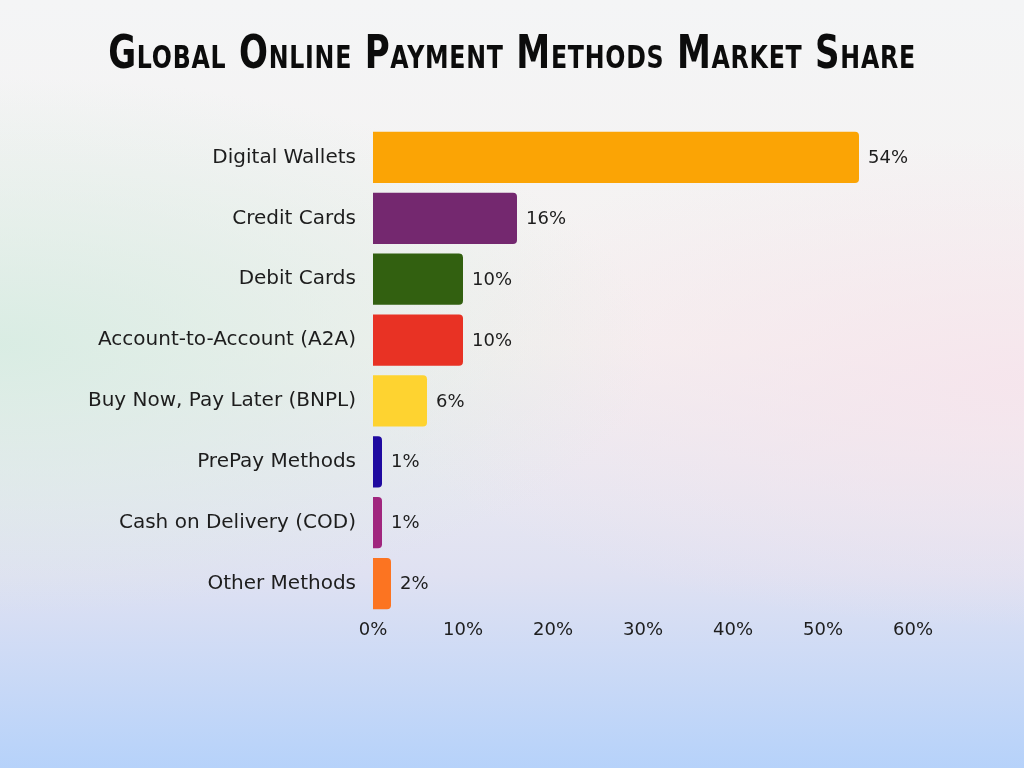 This screenshot has height=768, width=1024. I want to click on y-tick-label: Buy Now, Pay Later (BNPL), so click(221, 399).